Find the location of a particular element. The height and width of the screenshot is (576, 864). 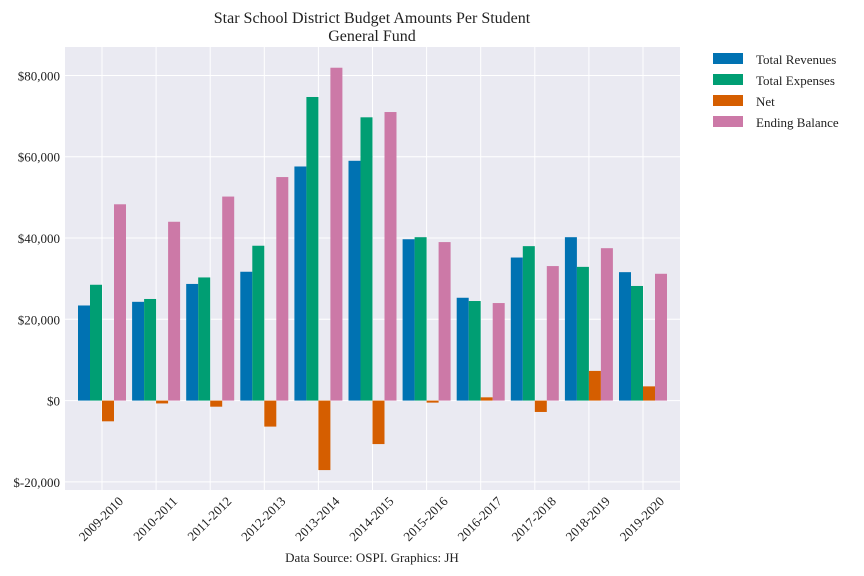

x-tick-label: 2014-2015 is located at coordinates (371, 519).